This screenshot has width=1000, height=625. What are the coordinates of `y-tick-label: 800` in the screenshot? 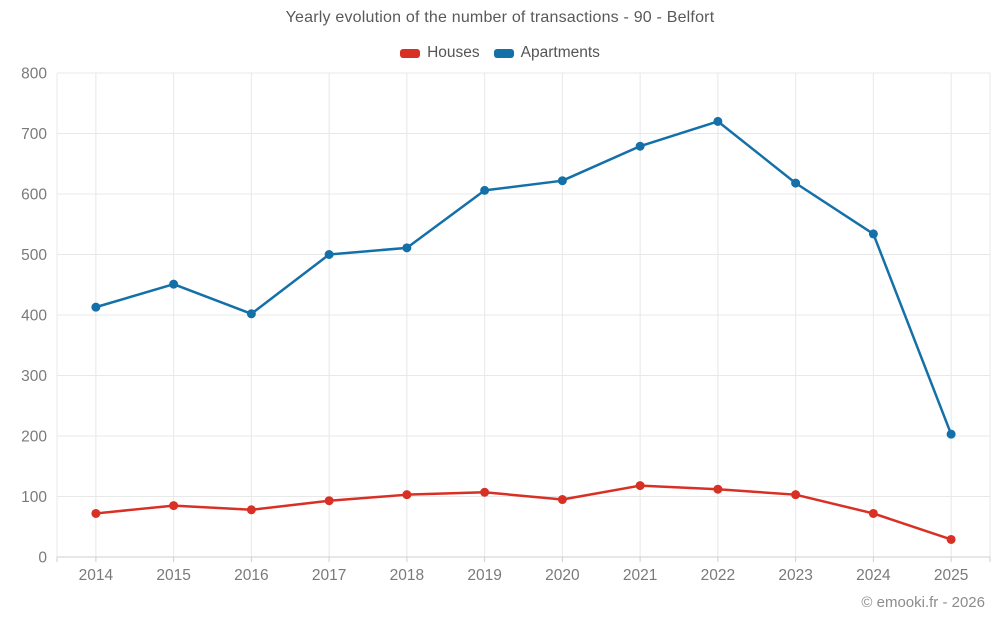 It's located at (34, 74).